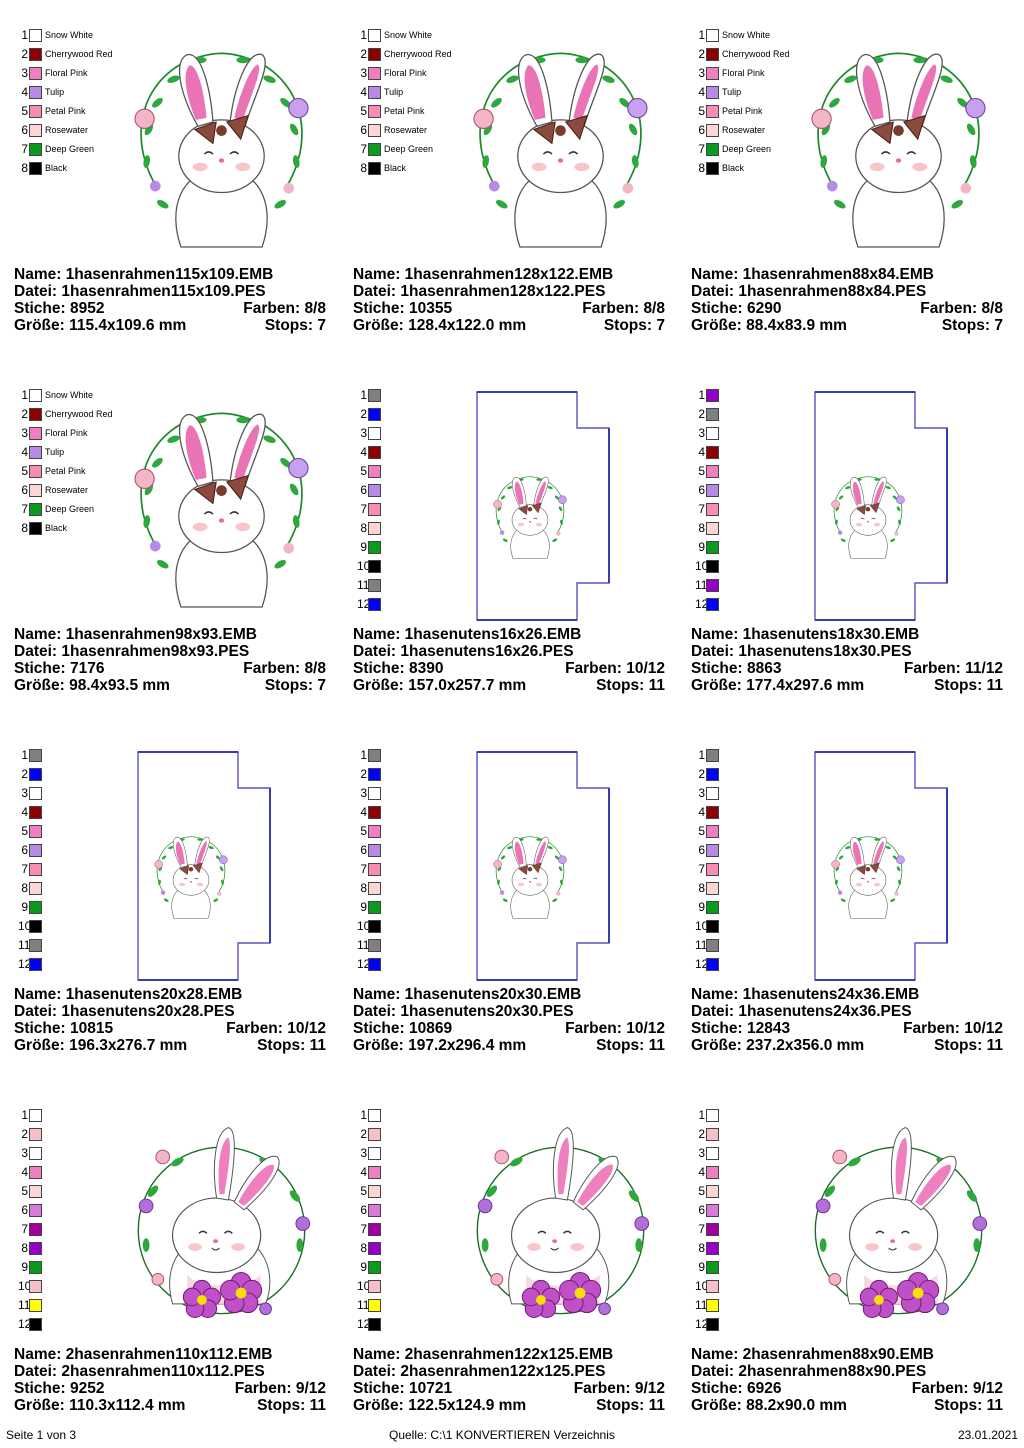 This screenshot has height=1448, width=1024. What do you see at coordinates (805, 634) in the screenshot?
I see `design-name: Name: 1hasenutens18x30.EMB` at bounding box center [805, 634].